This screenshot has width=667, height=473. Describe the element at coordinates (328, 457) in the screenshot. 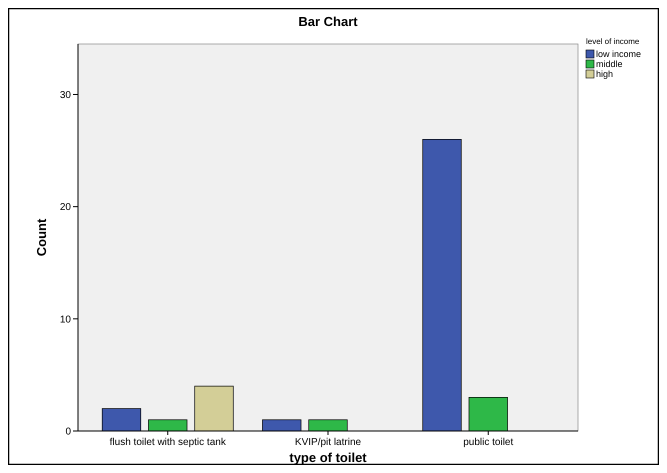

I see `x-axis-title: type of toilet` at that location.